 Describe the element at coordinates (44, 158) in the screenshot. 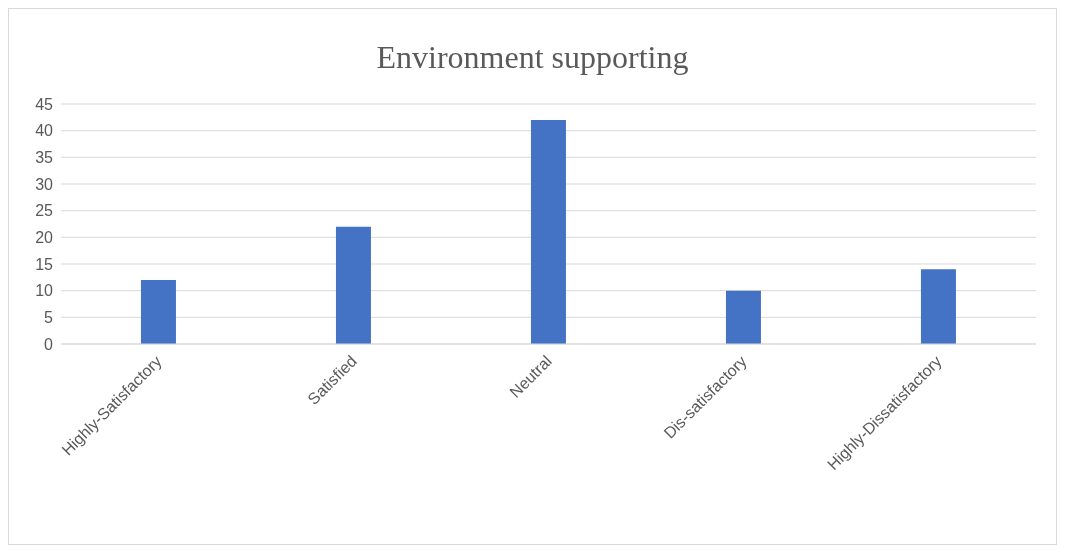

I see `y-tick-label: 35` at that location.